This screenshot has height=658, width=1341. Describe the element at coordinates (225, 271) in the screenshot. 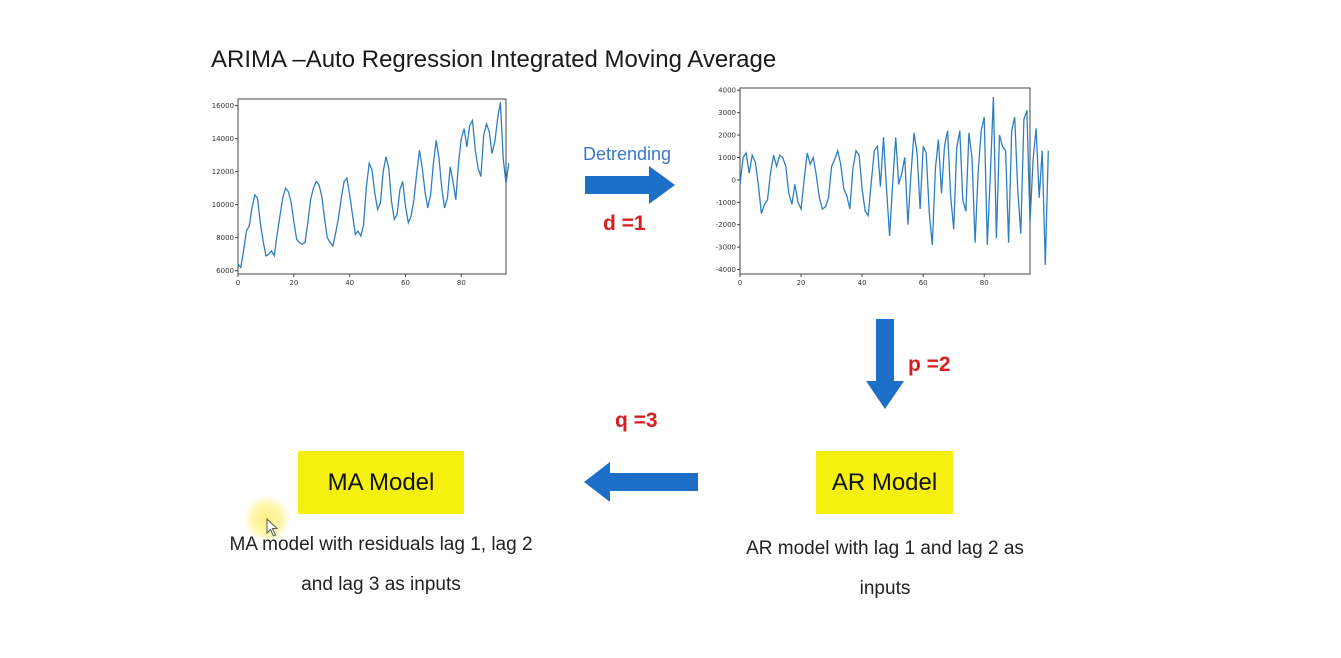

I see `y-tick-label: 6000` at that location.